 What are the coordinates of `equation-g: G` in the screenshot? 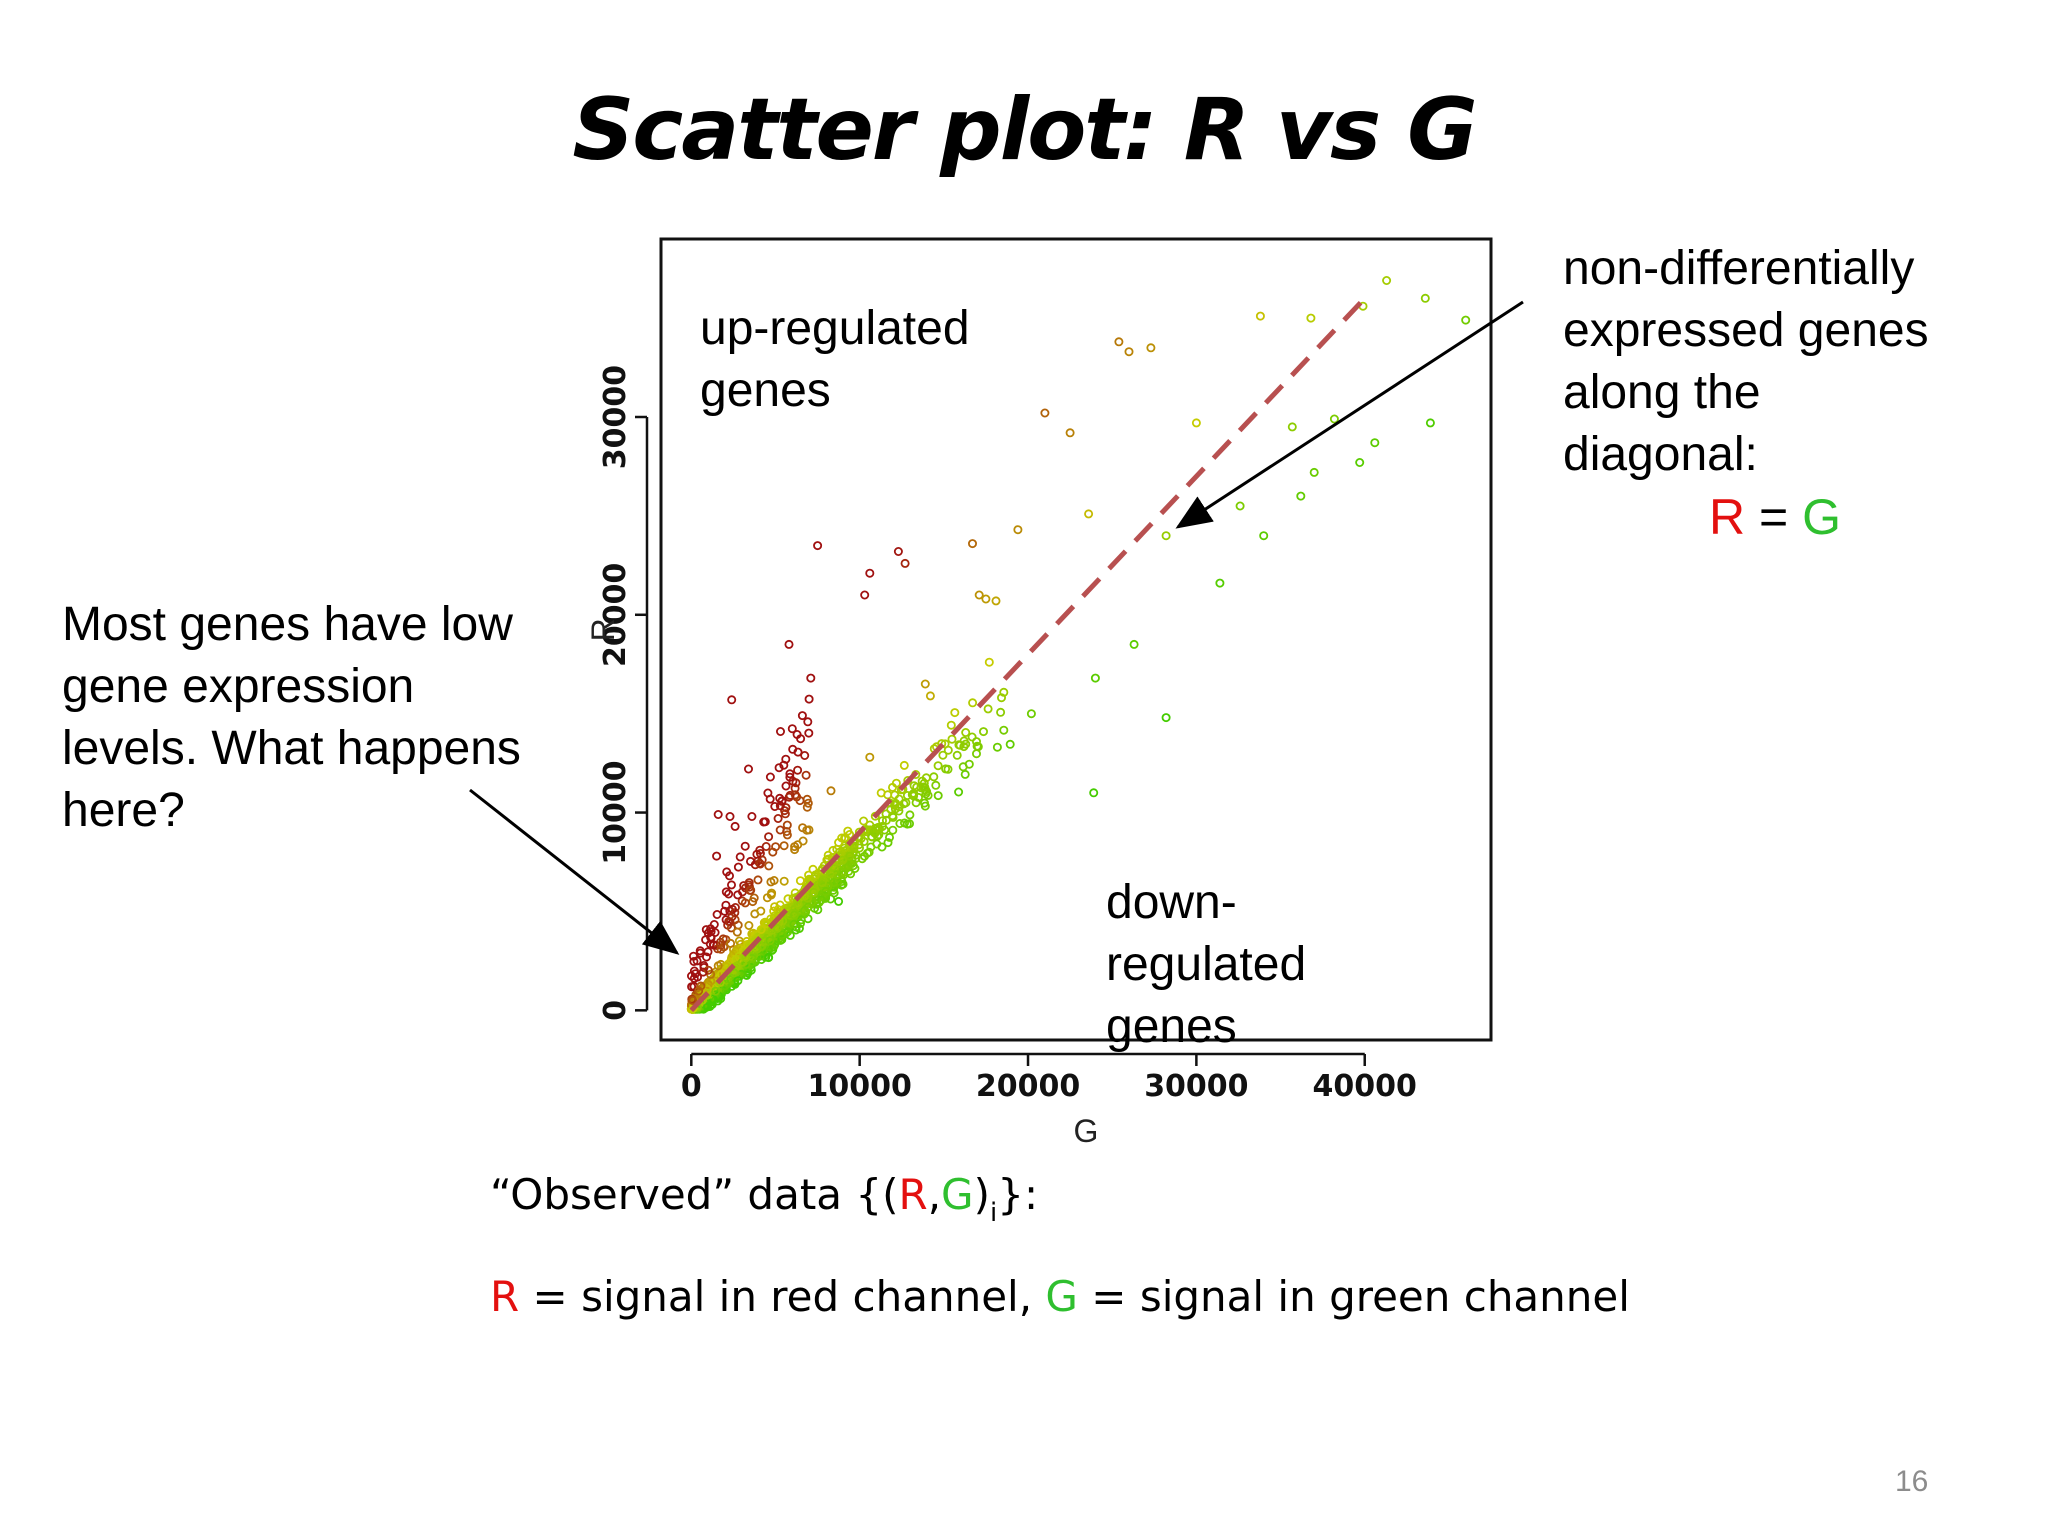 It's located at (1821, 517).